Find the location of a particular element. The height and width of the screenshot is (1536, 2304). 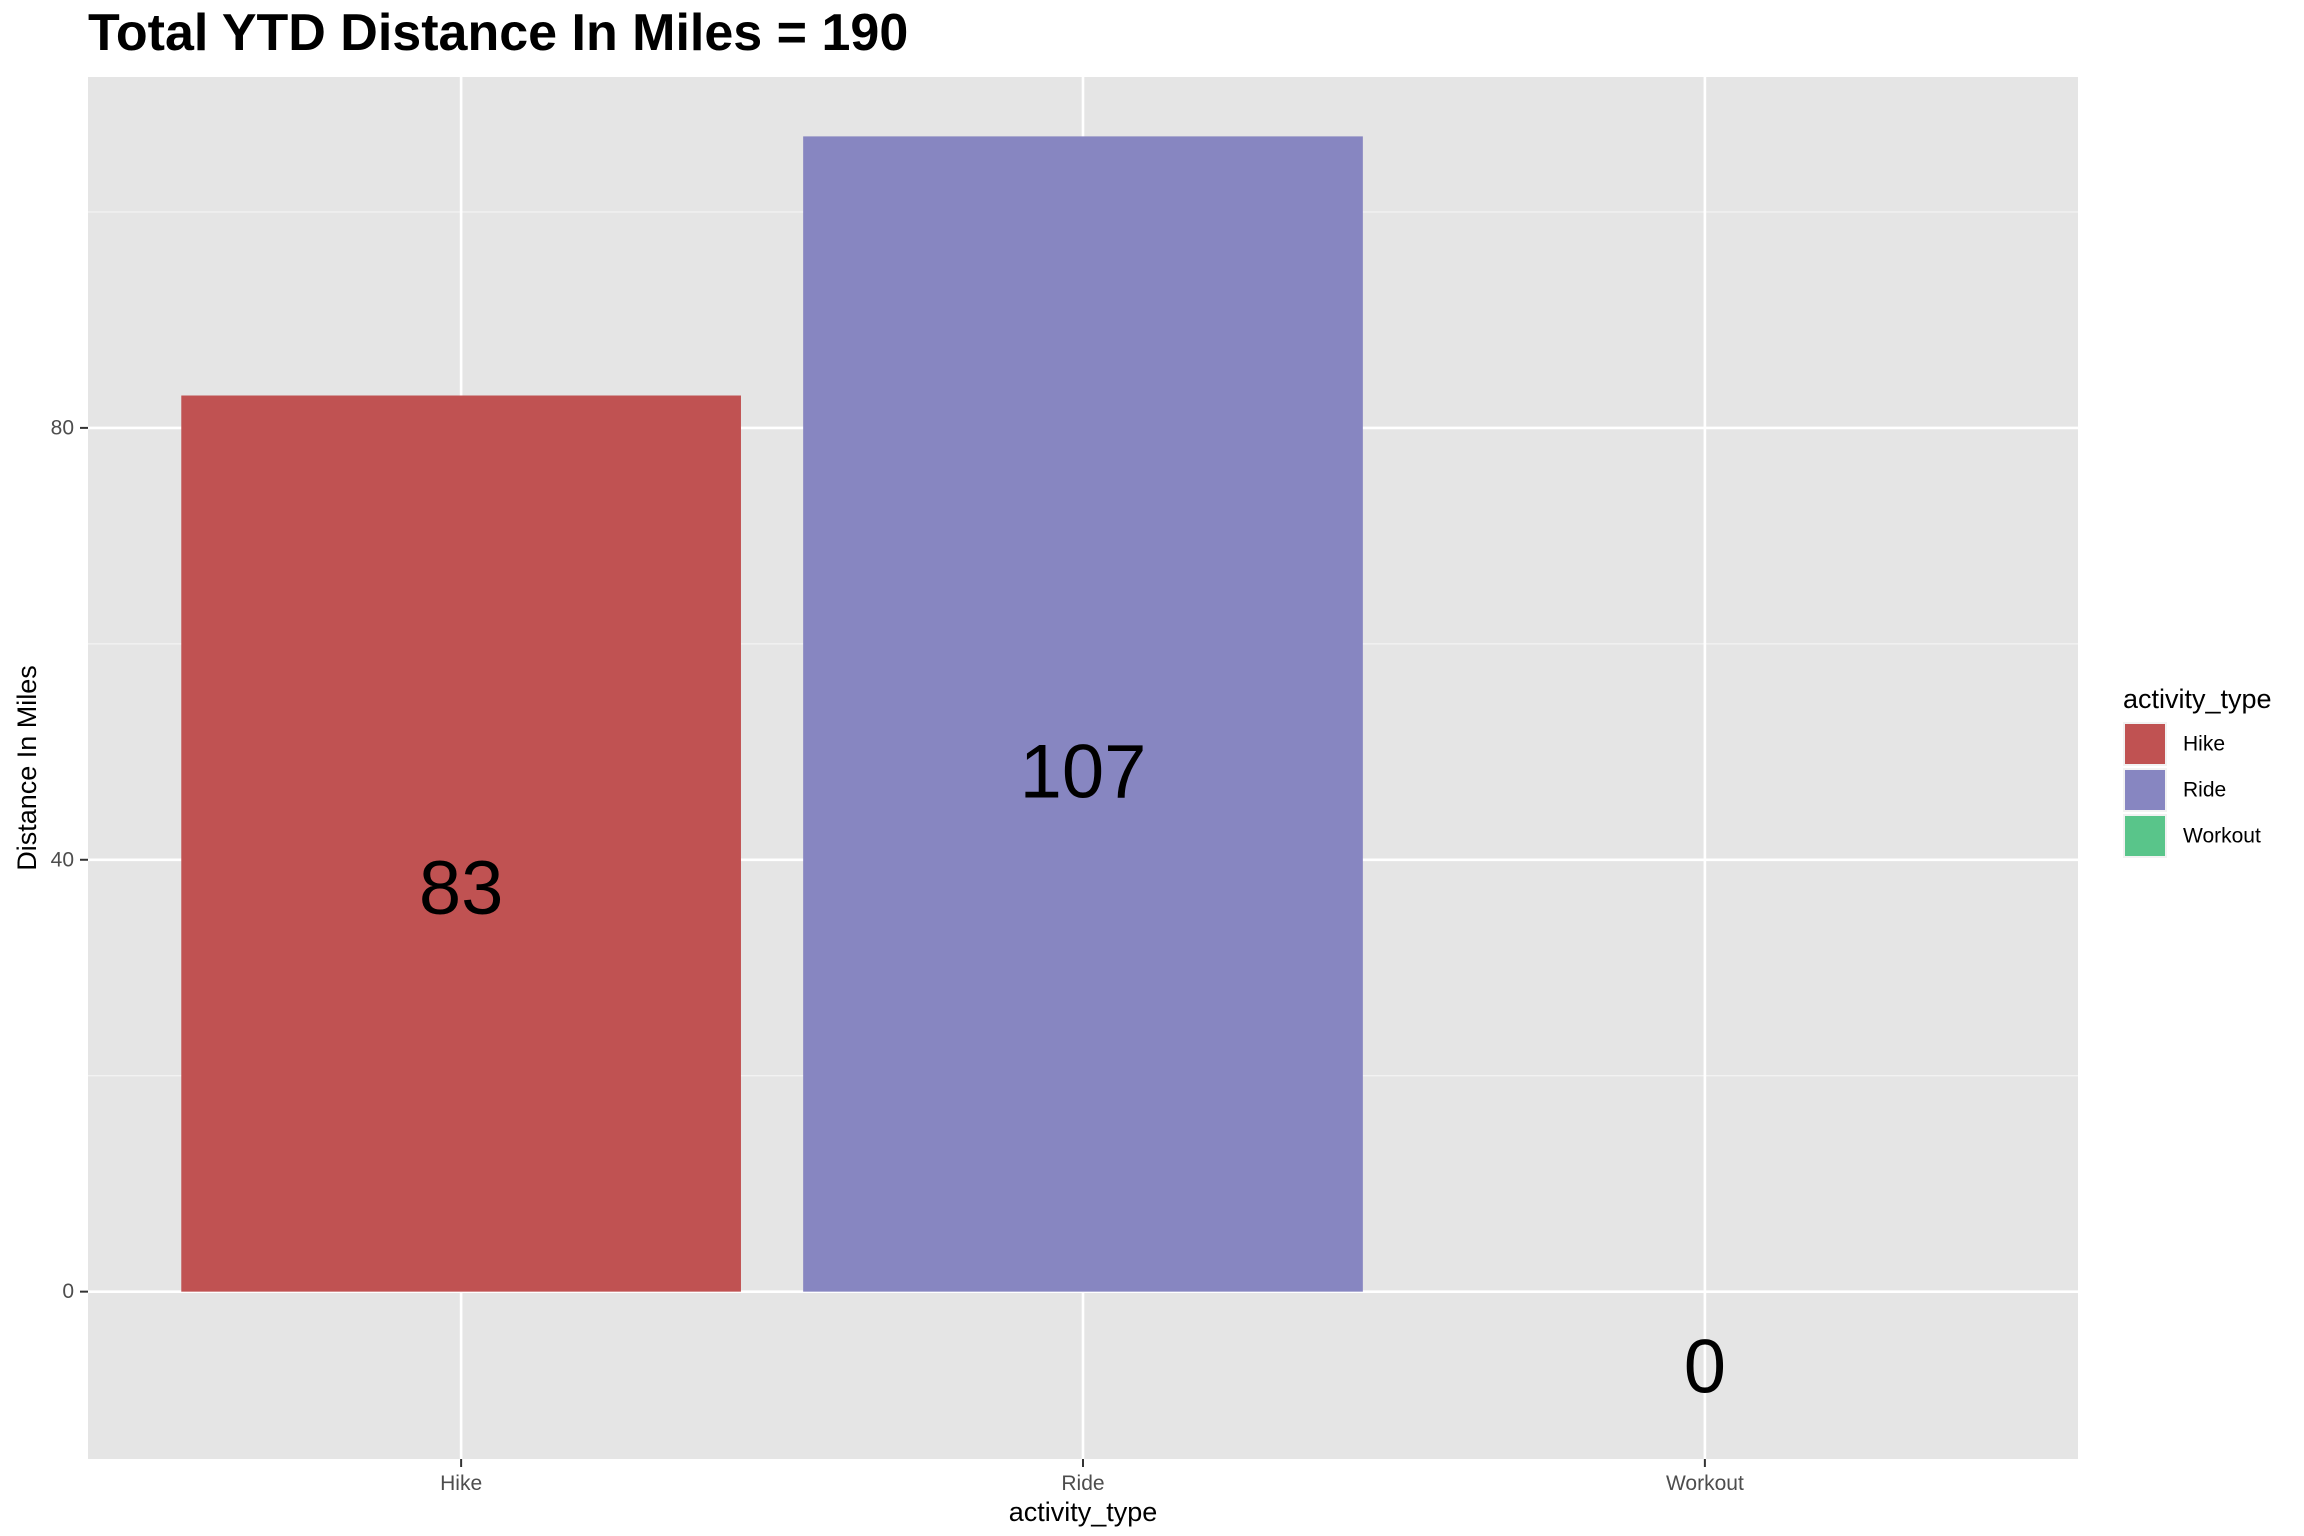

legend-label-workout: Workout is located at coordinates (2222, 836).